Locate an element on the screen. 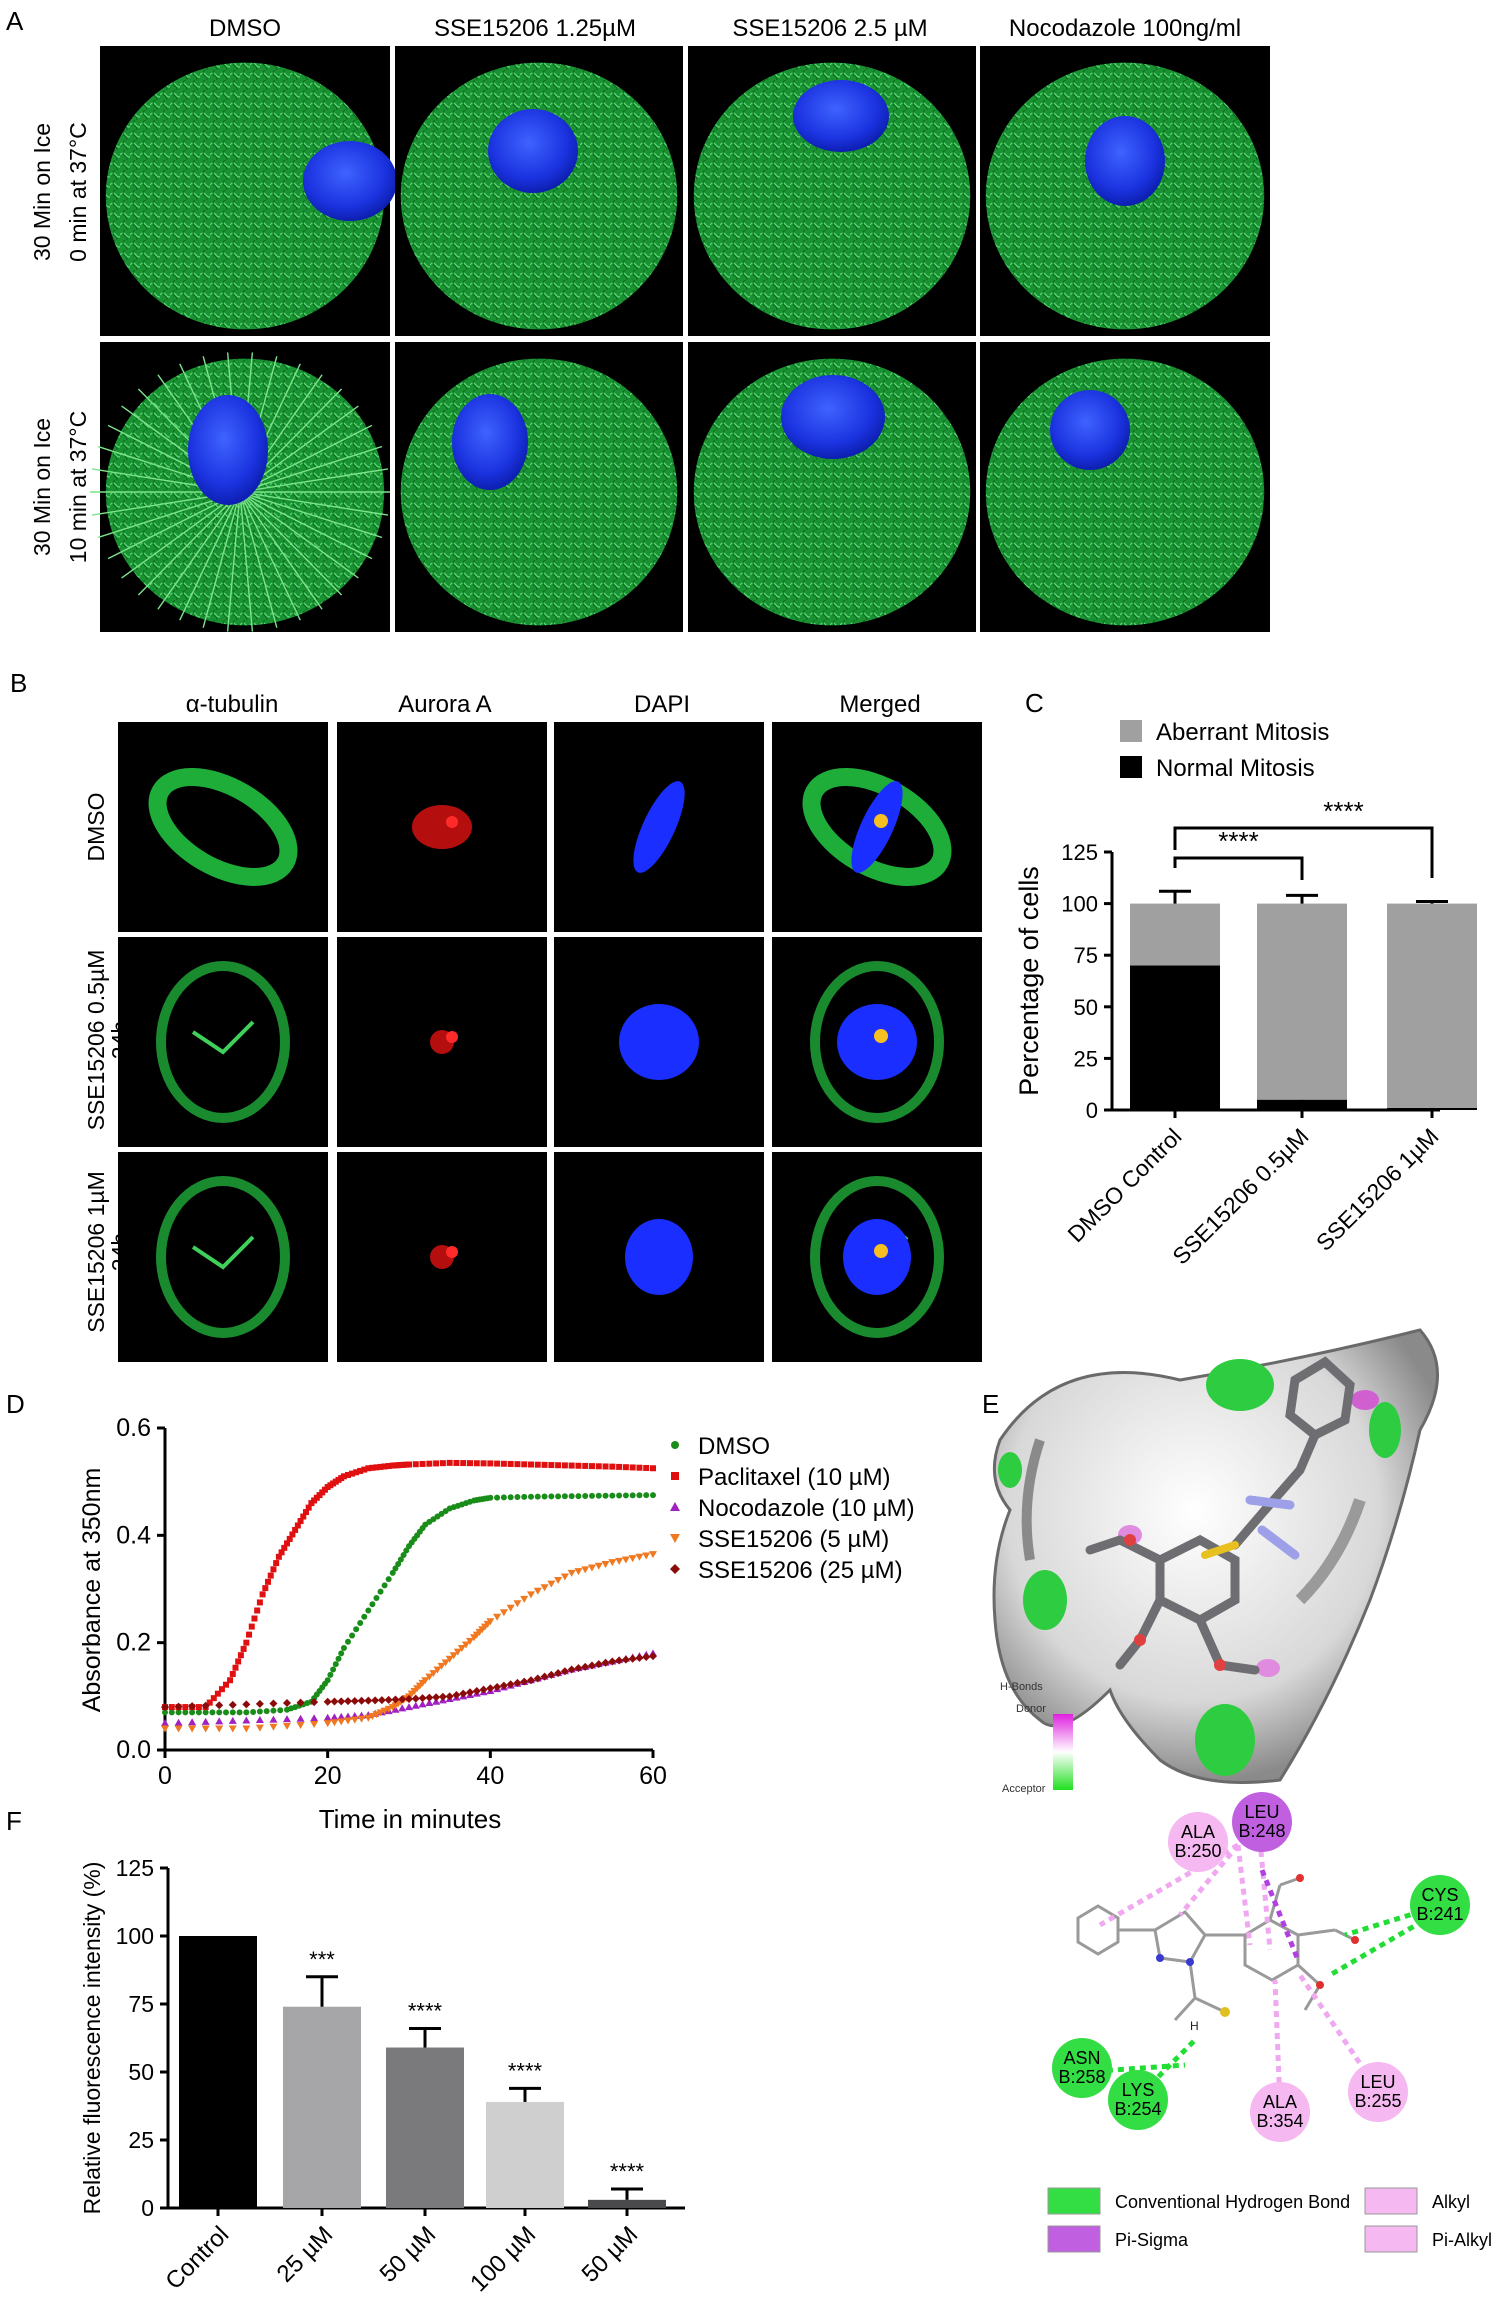 Image resolution: width=1498 pixels, height=2300 pixels. row-label-line1: SSE15206 1µM is located at coordinates (96, 1252).